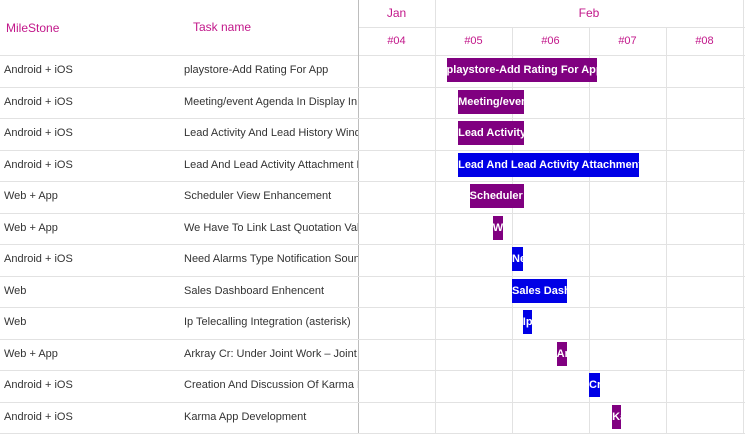  Describe the element at coordinates (372, 55) in the screenshot. I see `header-divider` at that location.